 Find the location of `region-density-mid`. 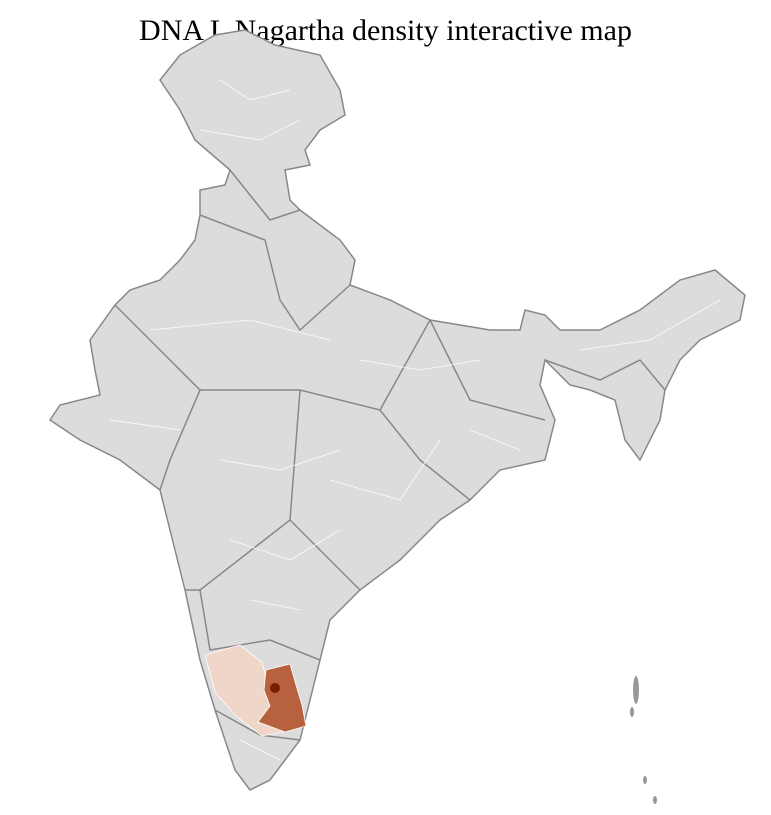

region-density-mid is located at coordinates (282, 698).